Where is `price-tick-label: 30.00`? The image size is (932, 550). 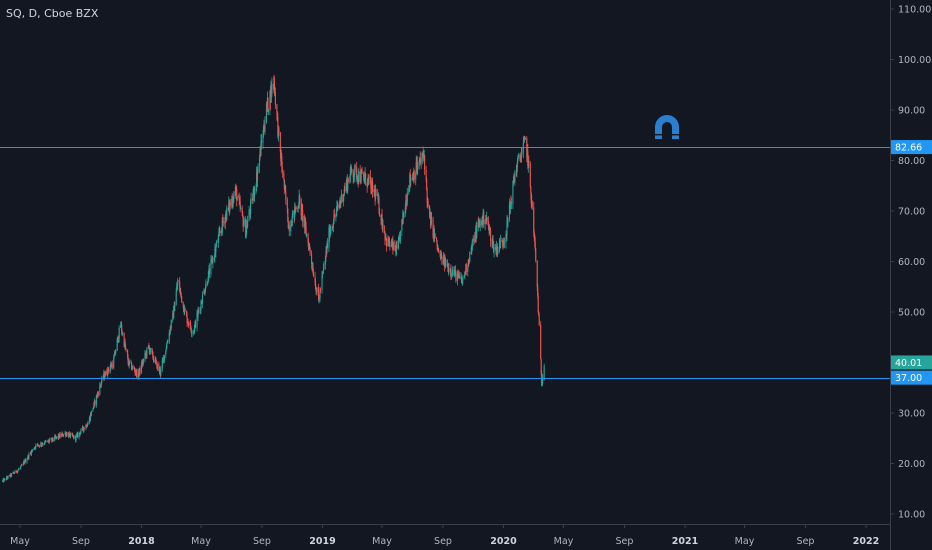 price-tick-label: 30.00 is located at coordinates (911, 414).